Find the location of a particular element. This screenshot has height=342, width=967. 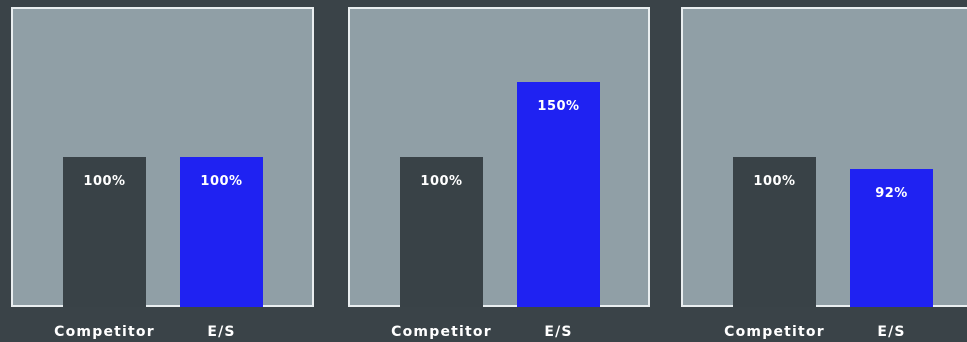

data-label-e-s: 100% is located at coordinates (221, 181).